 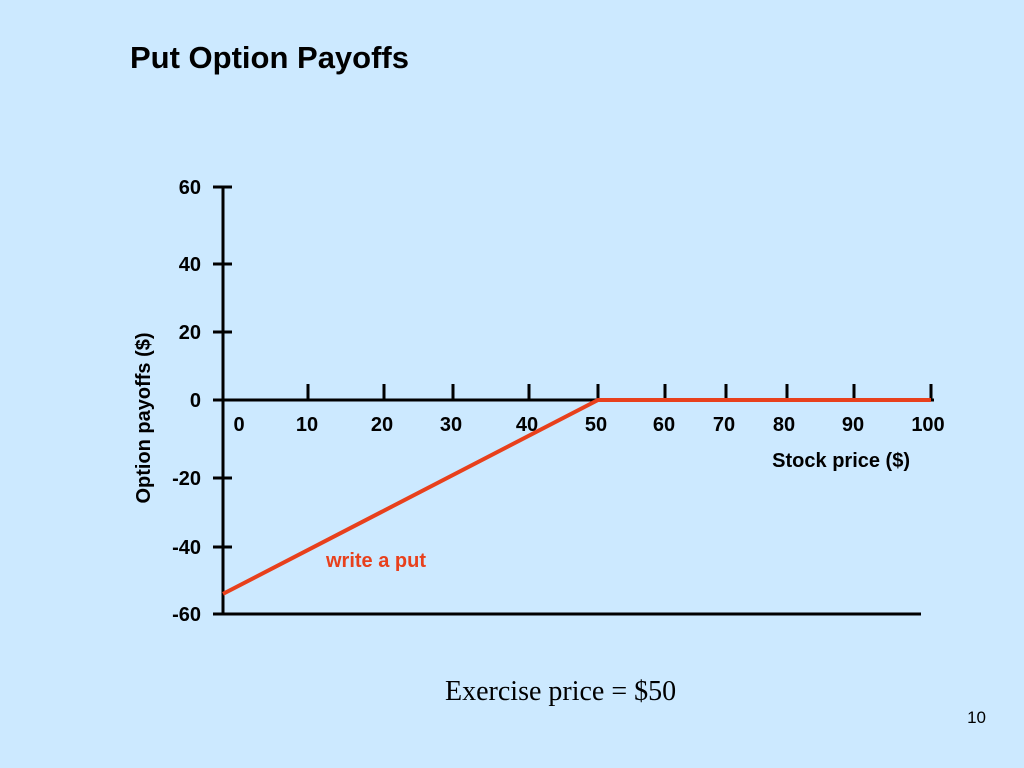 What do you see at coordinates (202, 401) in the screenshot?
I see `y-axis-ticks: 60 40 20 0 -20 -40 -60` at bounding box center [202, 401].